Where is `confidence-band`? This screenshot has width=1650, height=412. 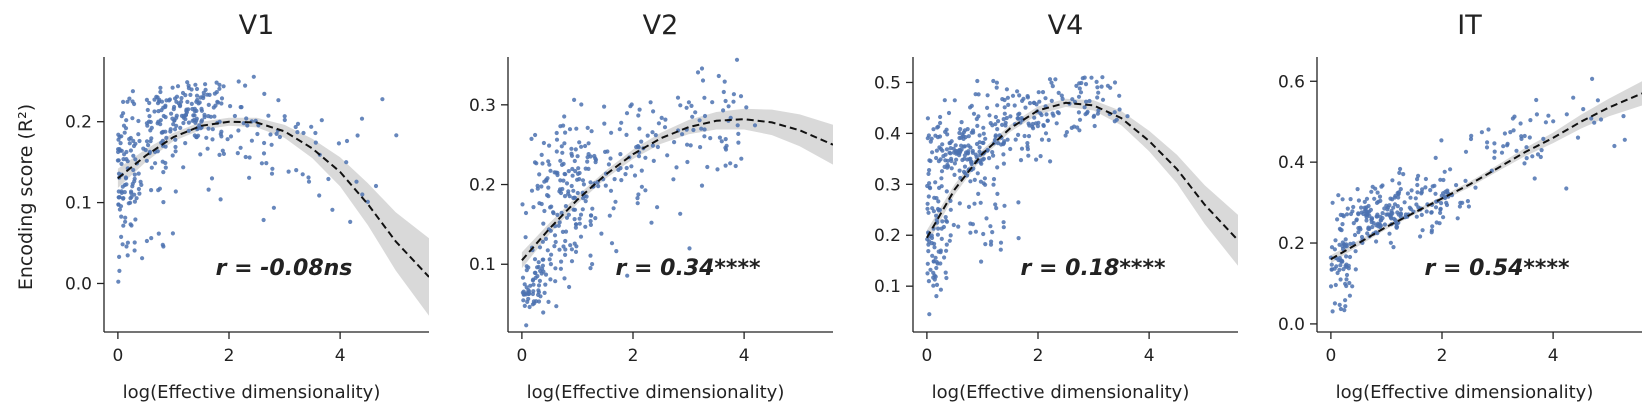 confidence-band is located at coordinates (273, 216).